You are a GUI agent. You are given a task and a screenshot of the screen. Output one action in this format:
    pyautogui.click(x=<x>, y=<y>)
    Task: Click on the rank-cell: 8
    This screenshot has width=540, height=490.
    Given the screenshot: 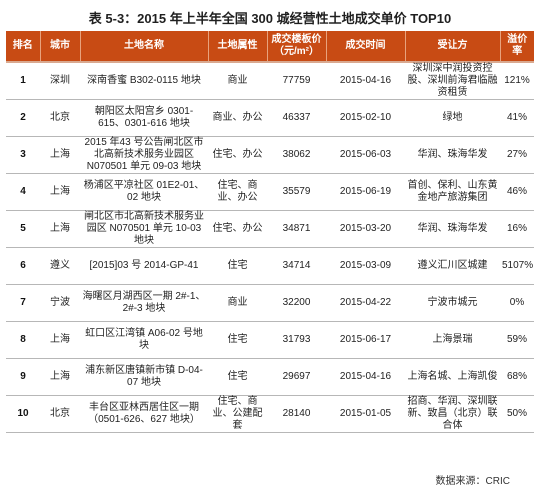 What is the action you would take?
    pyautogui.click(x=23, y=340)
    